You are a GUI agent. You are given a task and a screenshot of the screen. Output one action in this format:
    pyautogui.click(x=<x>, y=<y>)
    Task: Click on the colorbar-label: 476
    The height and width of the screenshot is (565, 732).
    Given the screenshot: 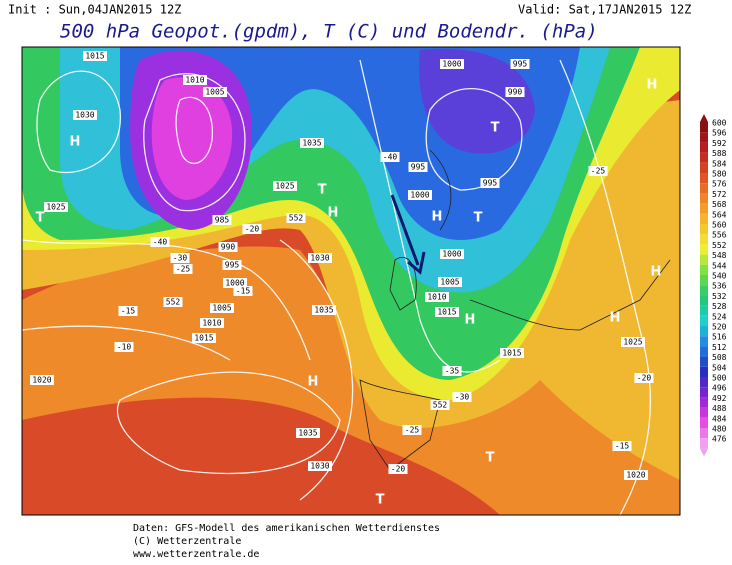 What is the action you would take?
    pyautogui.click(x=719, y=439)
    